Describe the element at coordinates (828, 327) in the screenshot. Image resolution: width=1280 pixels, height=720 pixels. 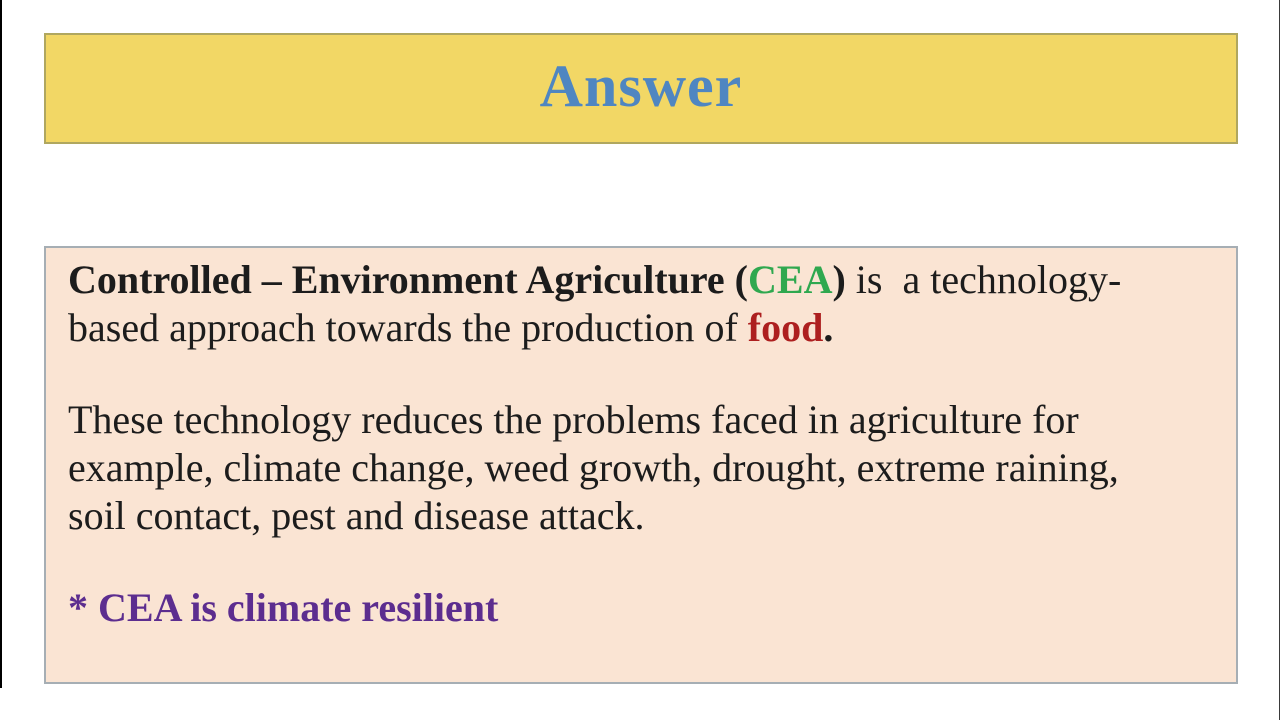
I see `text-run: .` at that location.